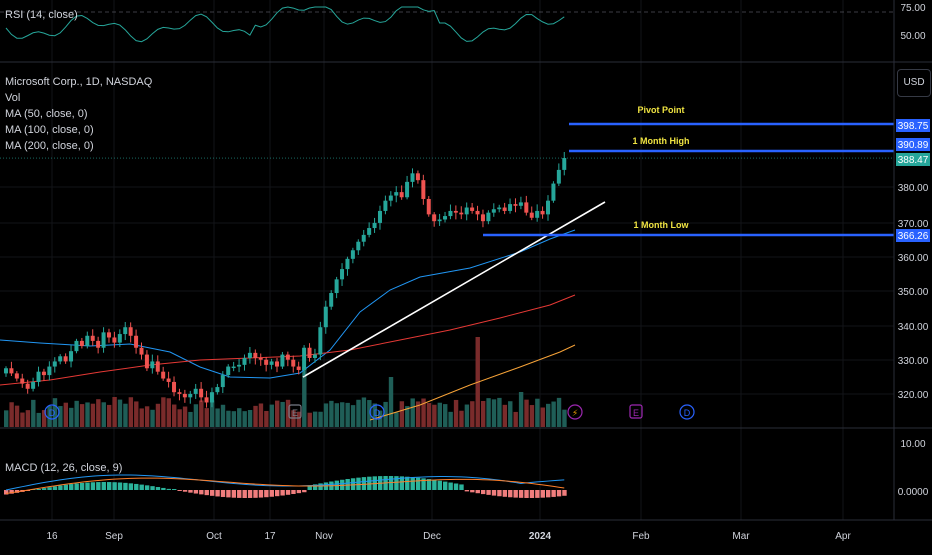  I want to click on ma50-legend: MA (50, close, 0), so click(46, 114).